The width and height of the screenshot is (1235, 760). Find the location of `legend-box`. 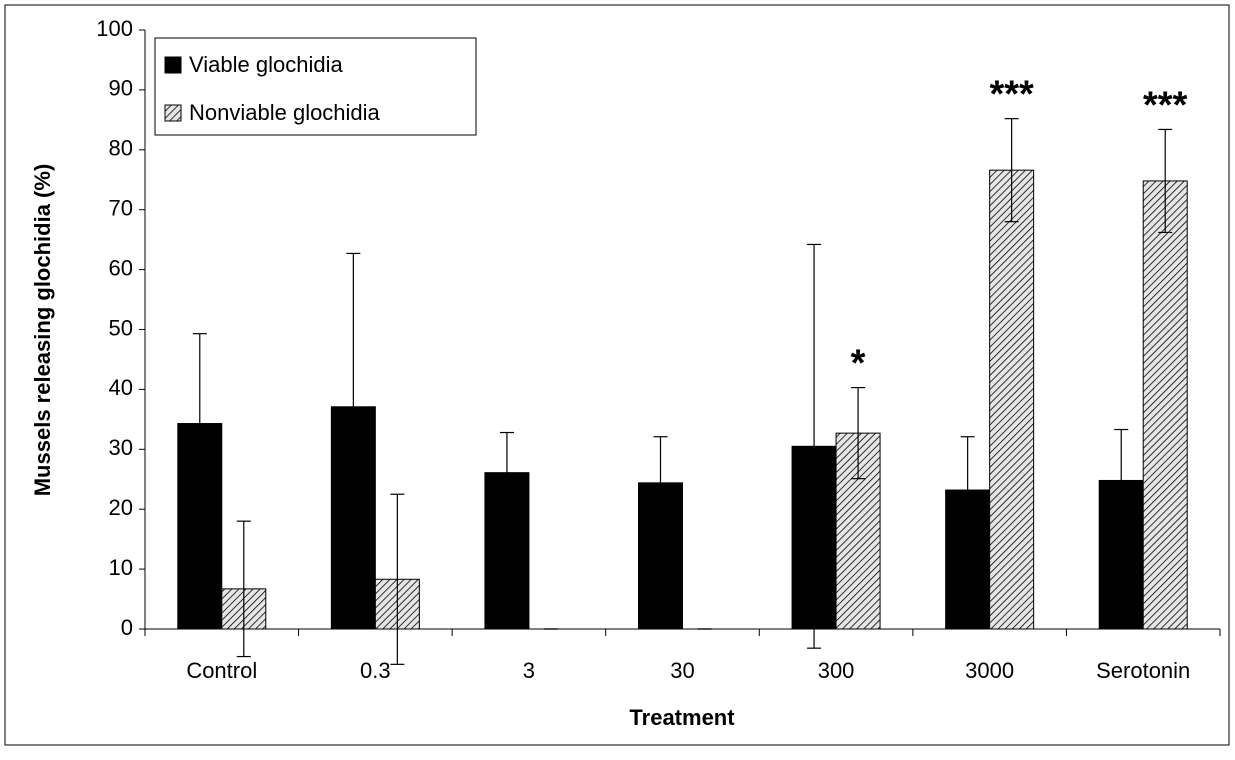

legend-box is located at coordinates (315, 86).